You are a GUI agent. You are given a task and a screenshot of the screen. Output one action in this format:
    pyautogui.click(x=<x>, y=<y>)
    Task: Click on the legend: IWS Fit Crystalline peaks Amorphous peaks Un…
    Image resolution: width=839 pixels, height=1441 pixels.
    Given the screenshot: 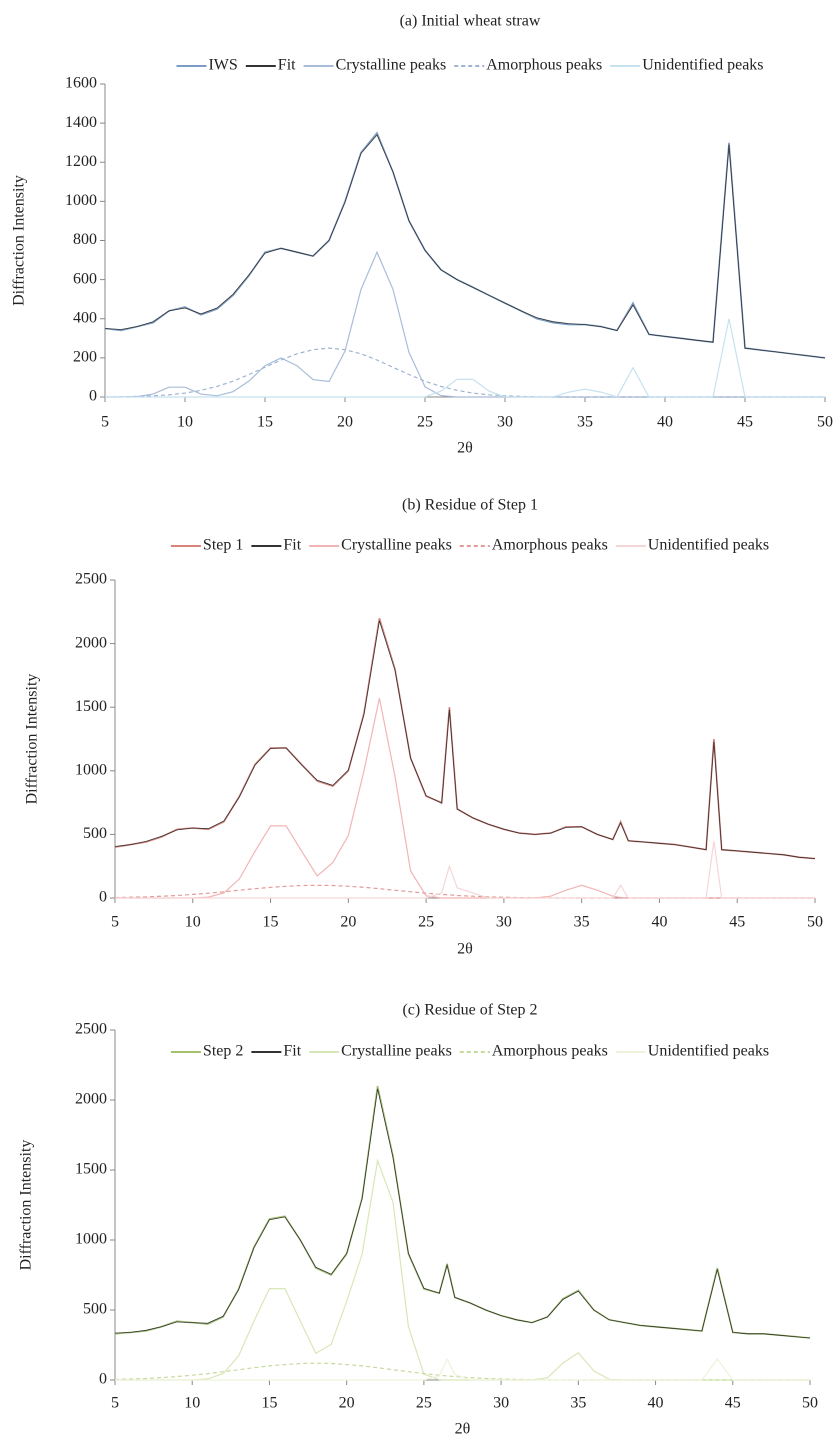 What is the action you would take?
    pyautogui.click(x=470, y=65)
    